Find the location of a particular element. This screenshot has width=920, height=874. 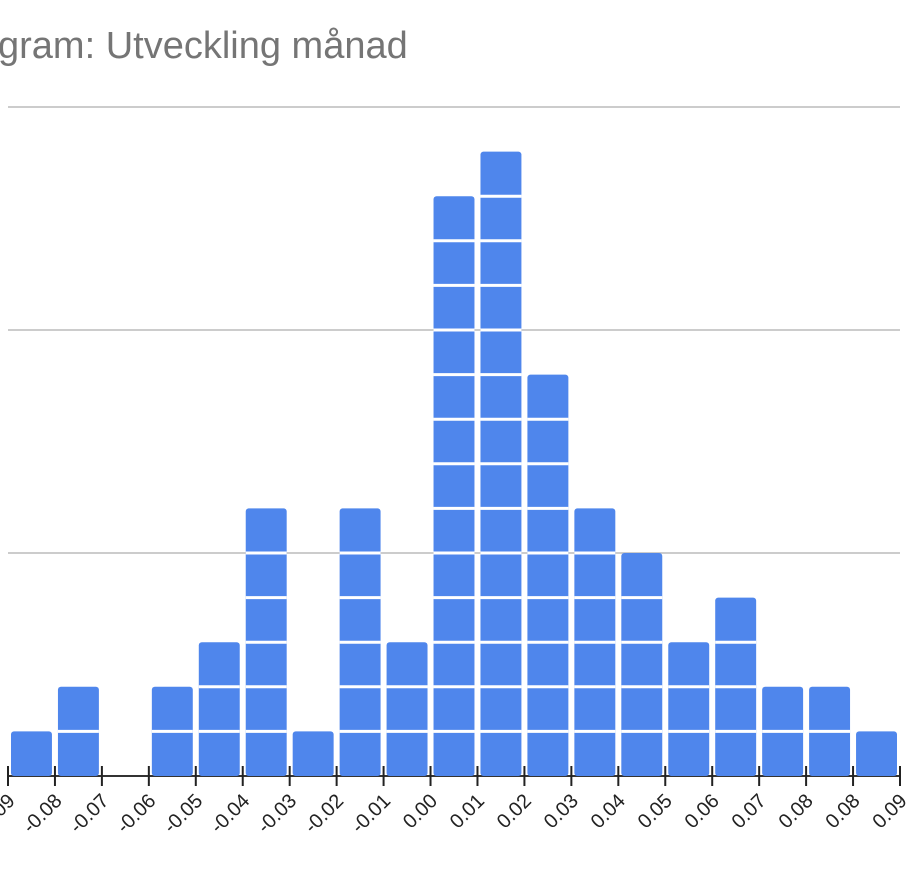

x-tick-label: 0.09 is located at coordinates (889, 811).